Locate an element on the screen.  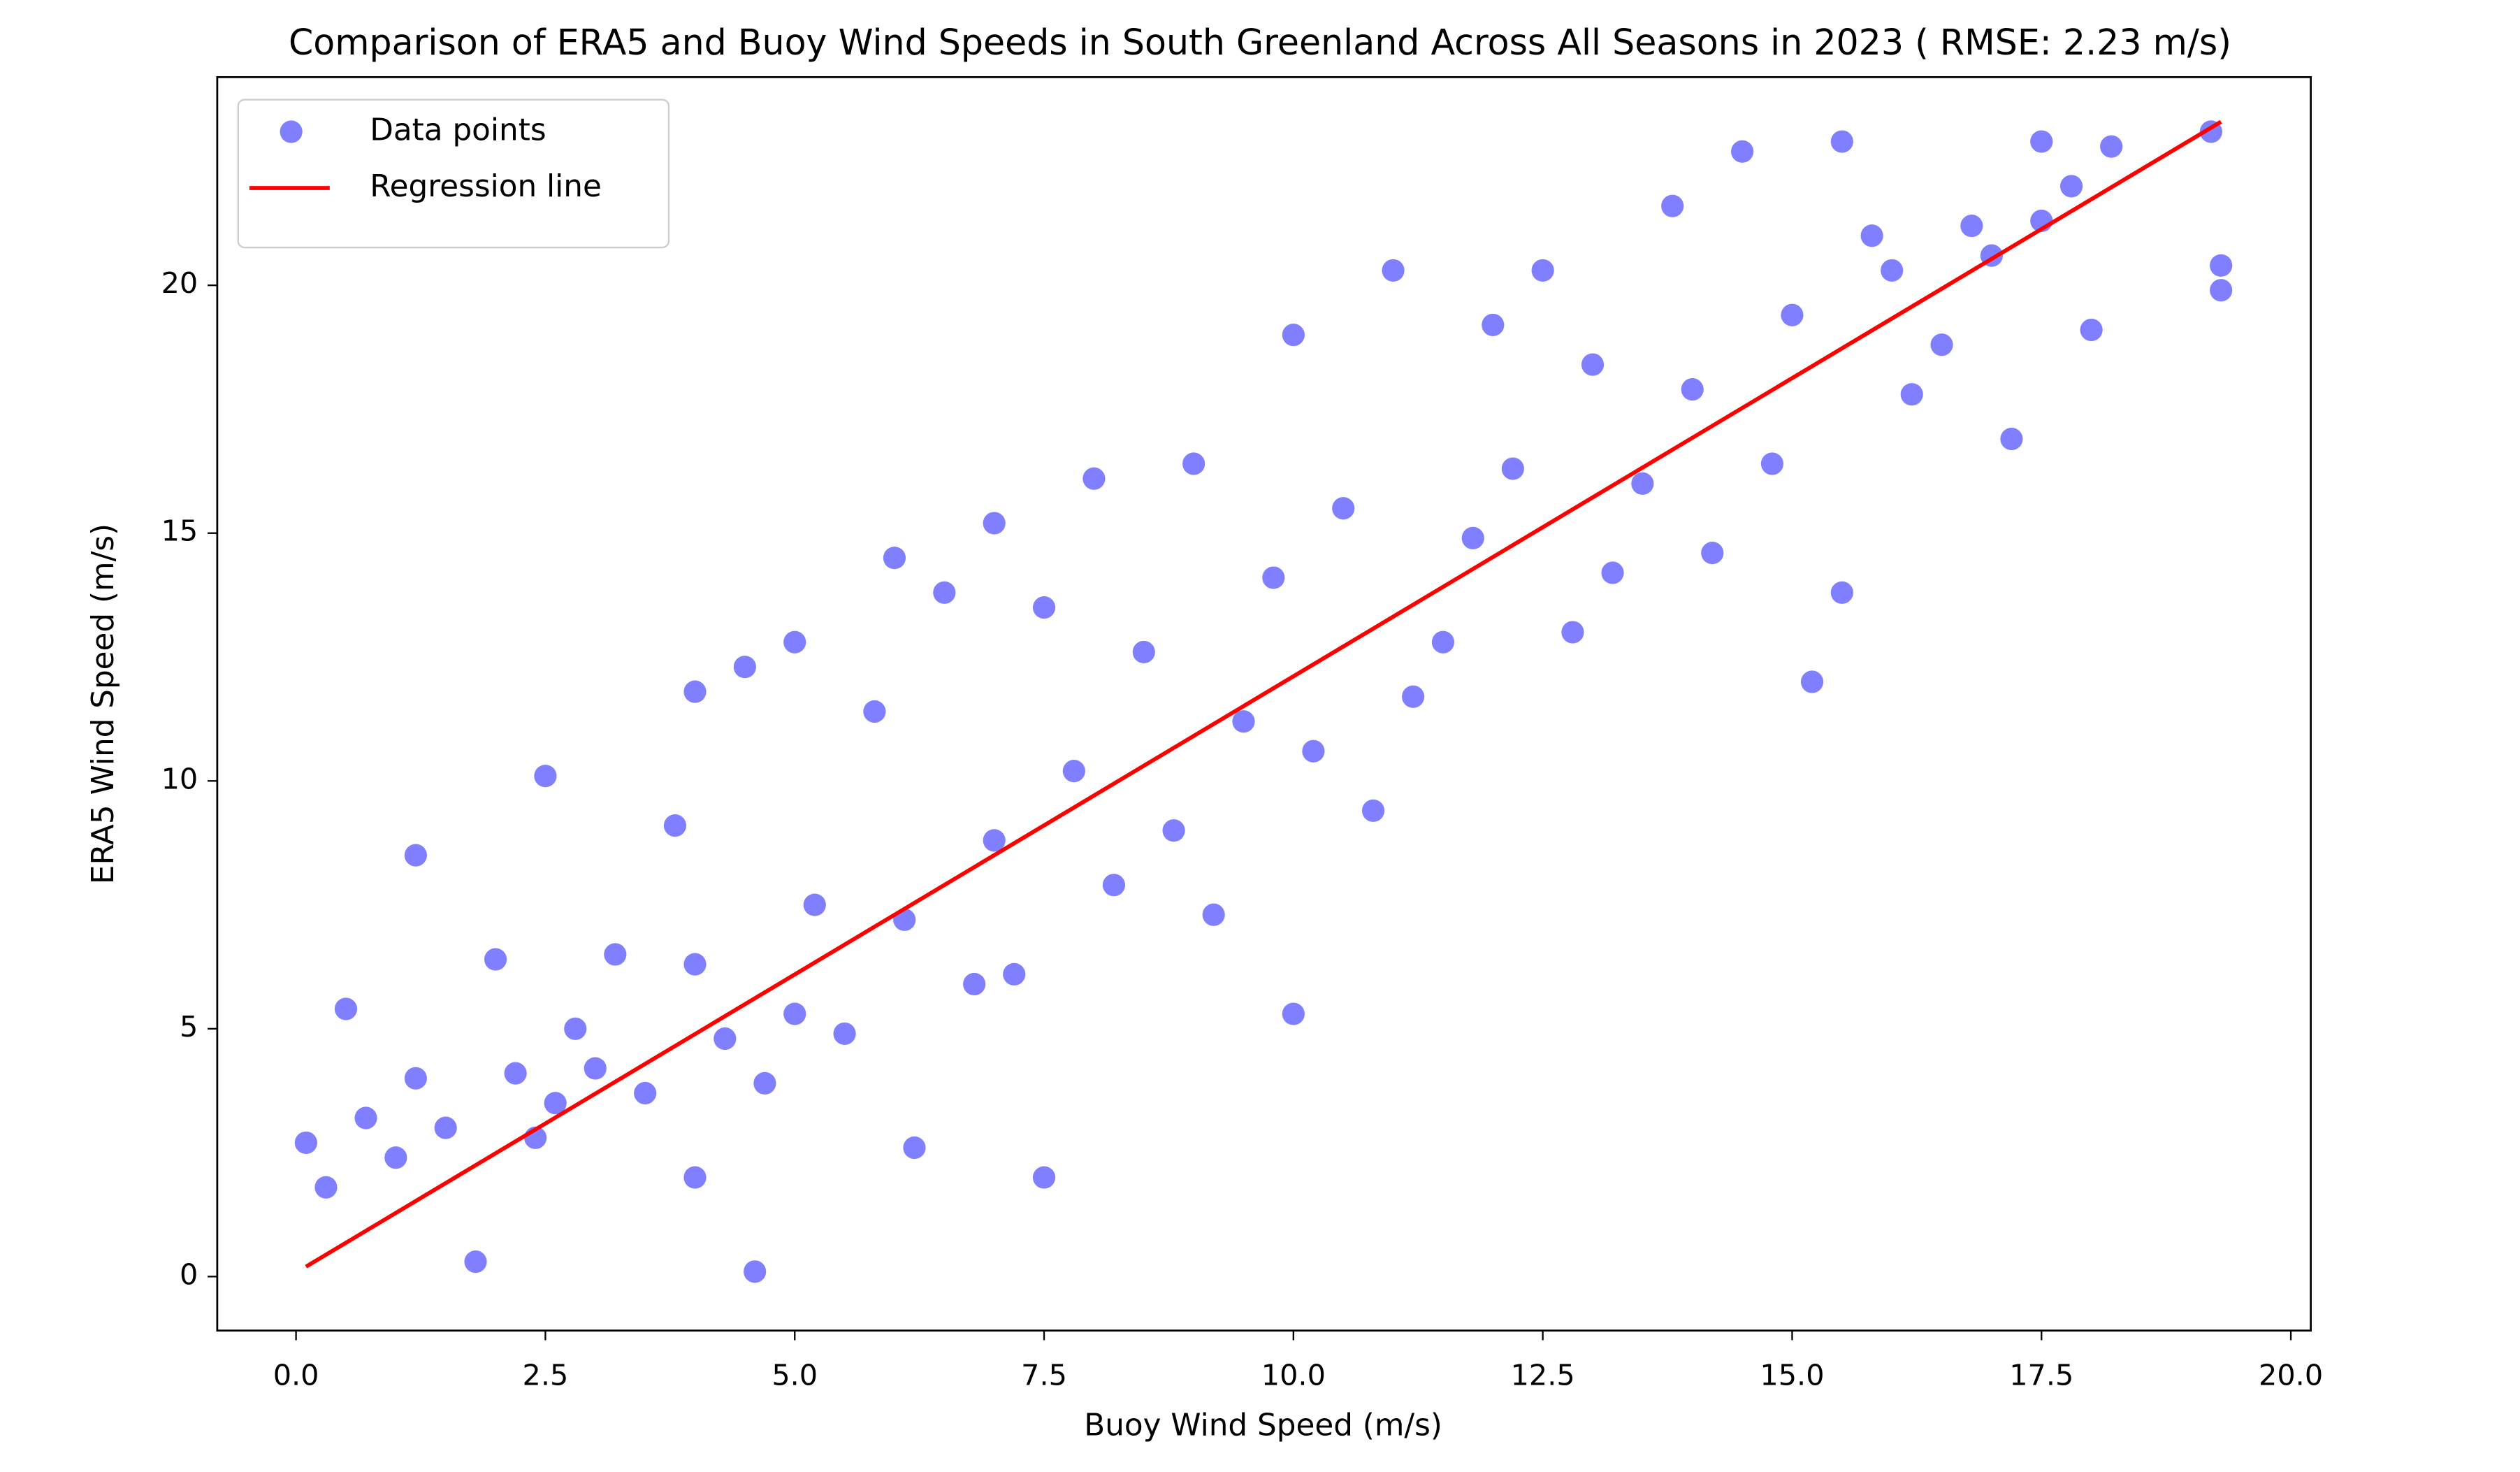
x-tick-label: 0.0 is located at coordinates (296, 1375).